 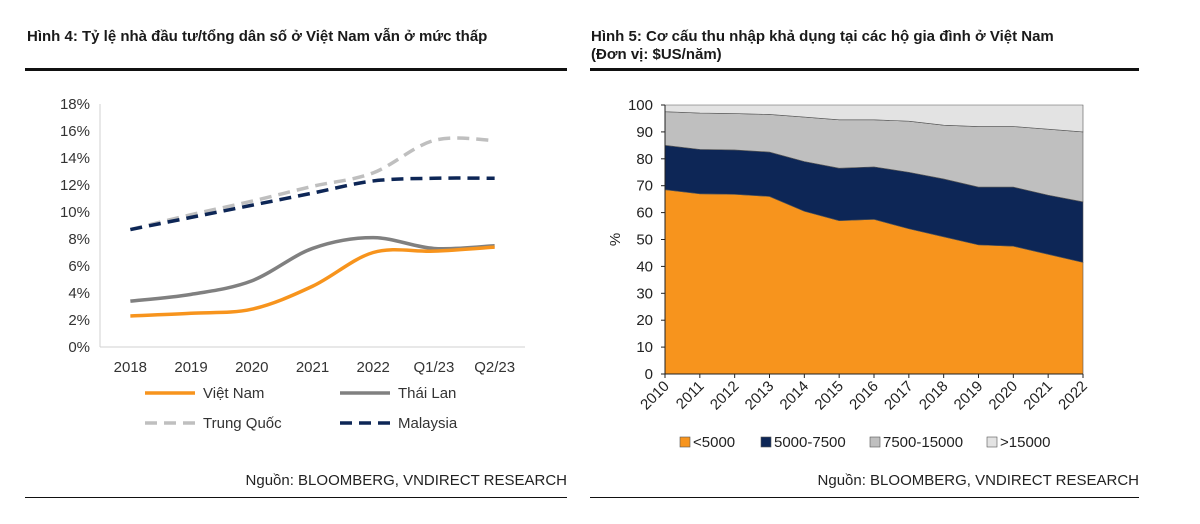 I want to click on right-x-tick-label: 2020, so click(x=1004, y=396).